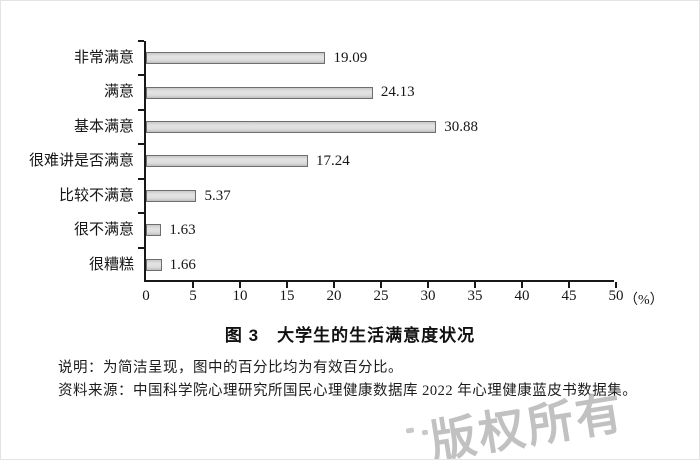  Describe the element at coordinates (616, 296) in the screenshot. I see `x-axis-tick-label: 50` at that location.